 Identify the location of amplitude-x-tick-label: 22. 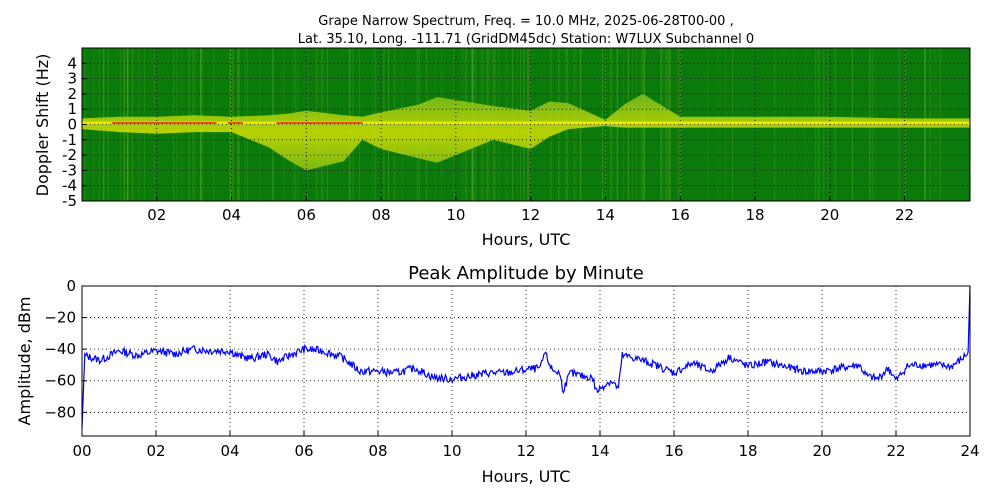
(895, 451).